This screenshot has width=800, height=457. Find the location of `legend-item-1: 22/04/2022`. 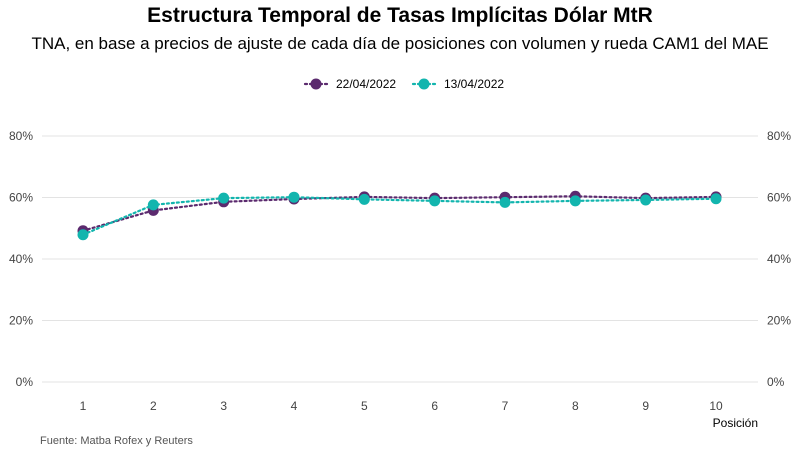

legend-item-1: 22/04/2022 is located at coordinates (349, 84).